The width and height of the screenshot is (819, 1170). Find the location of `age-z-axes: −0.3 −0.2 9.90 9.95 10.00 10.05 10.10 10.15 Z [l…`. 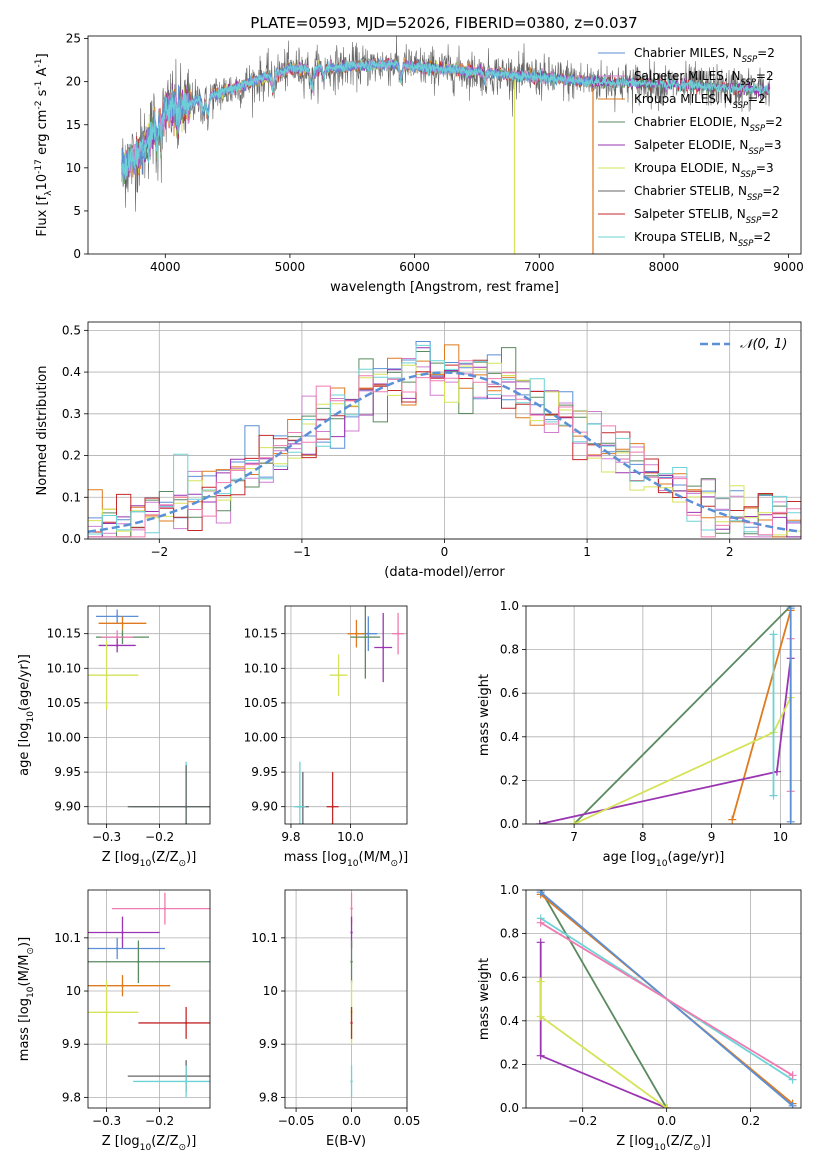

age-z-axes: −0.3 −0.2 9.90 9.95 10.00 10.05 10.10 10.15 Z [l… is located at coordinates (114, 737).